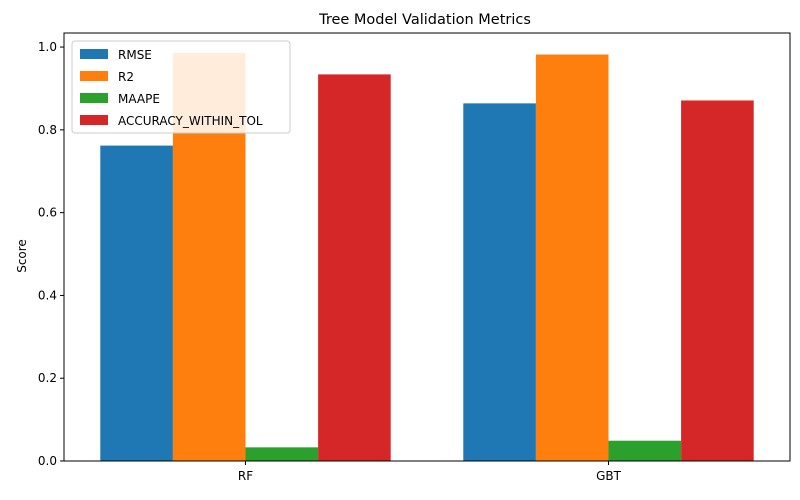 This screenshot has height=500, width=800. I want to click on bar-maape-rf, so click(282, 454).